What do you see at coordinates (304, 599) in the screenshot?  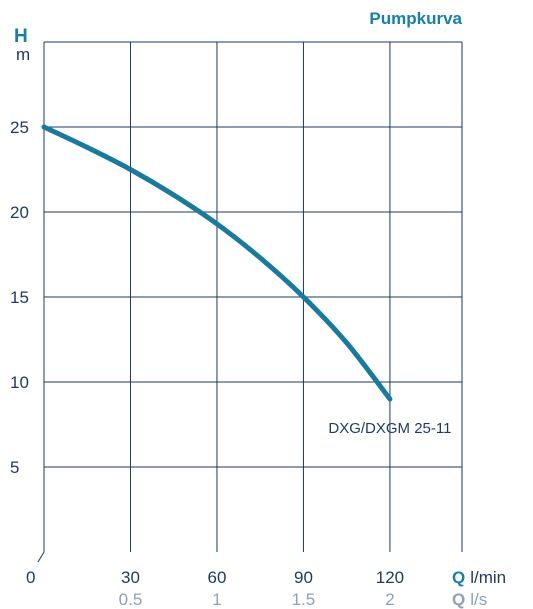 I see `x-secondary-tick-label: 1.5` at bounding box center [304, 599].